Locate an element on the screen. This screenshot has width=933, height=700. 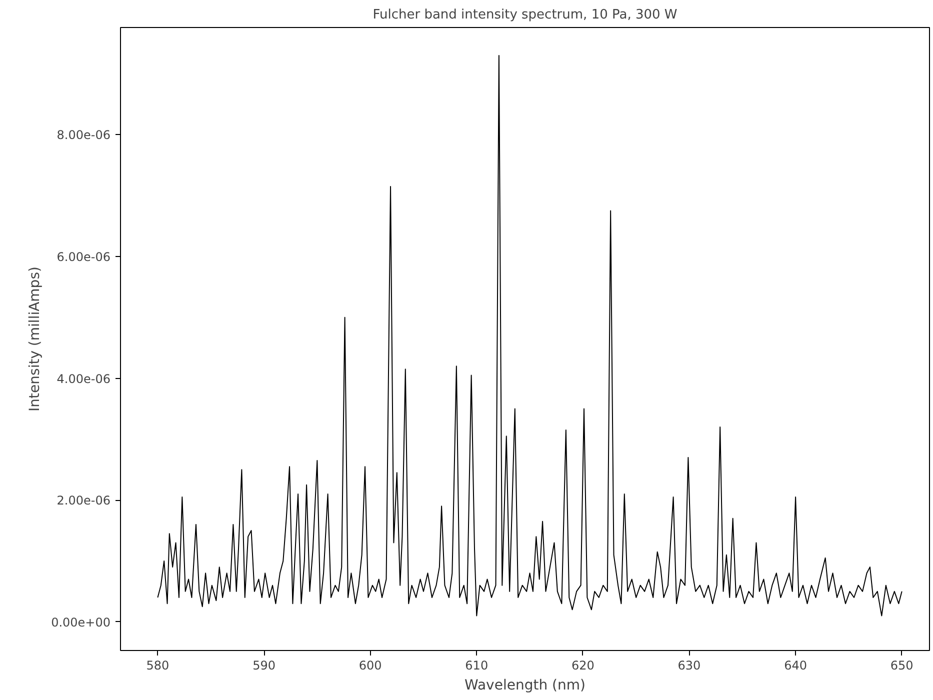
x-tick-label: 600 is located at coordinates (370, 665).